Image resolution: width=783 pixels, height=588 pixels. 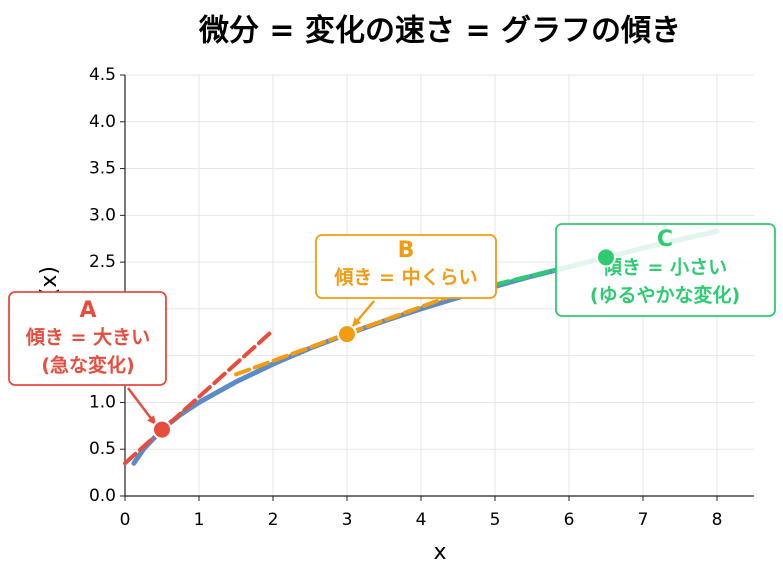 I want to click on x-tick-label: 4, so click(x=421, y=520).